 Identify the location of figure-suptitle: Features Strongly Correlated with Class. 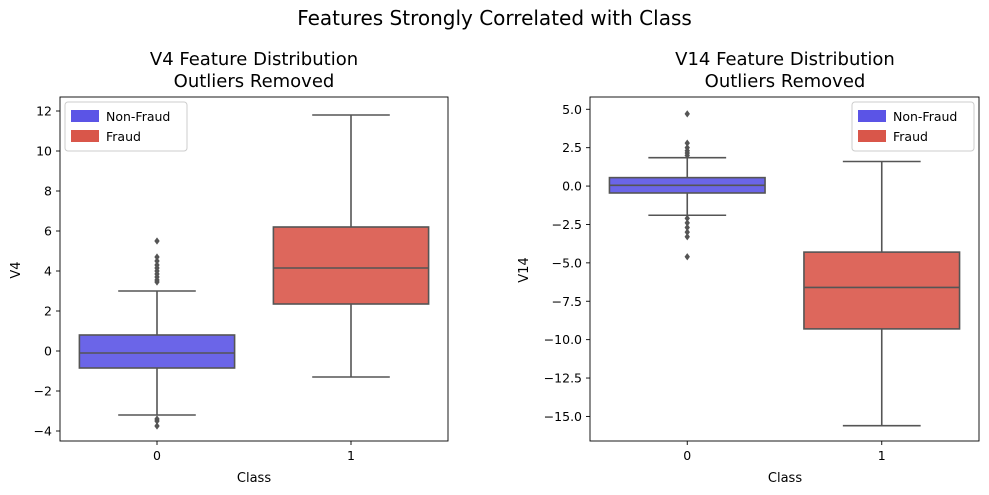
(494, 18).